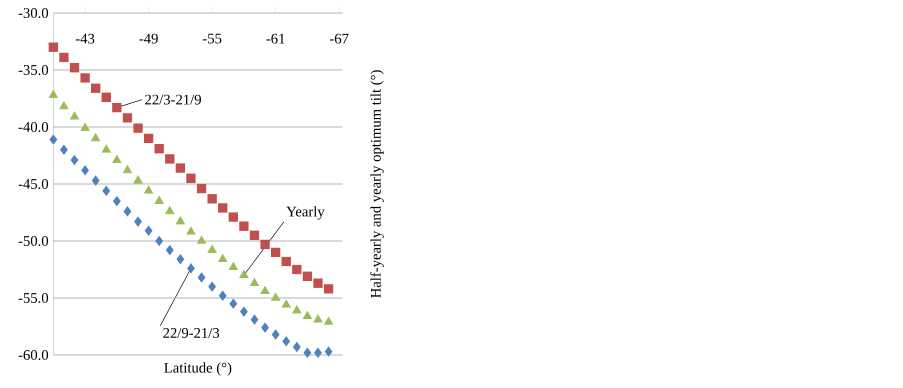 The height and width of the screenshot is (388, 903). Describe the element at coordinates (85, 39) in the screenshot. I see `x-tick-label: -43` at that location.